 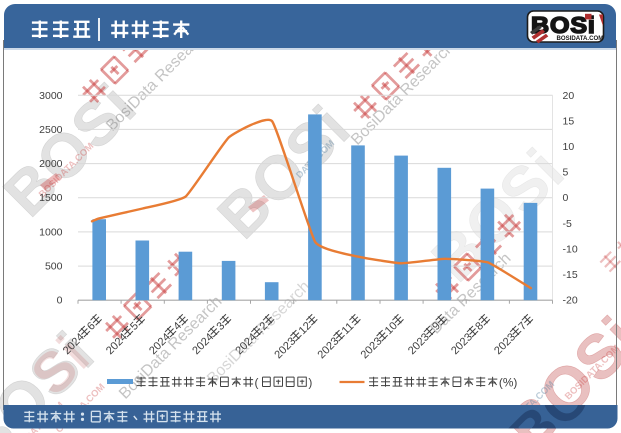 What do you see at coordinates (570, 301) in the screenshot?
I see `svg-text: -20` at bounding box center [570, 301].